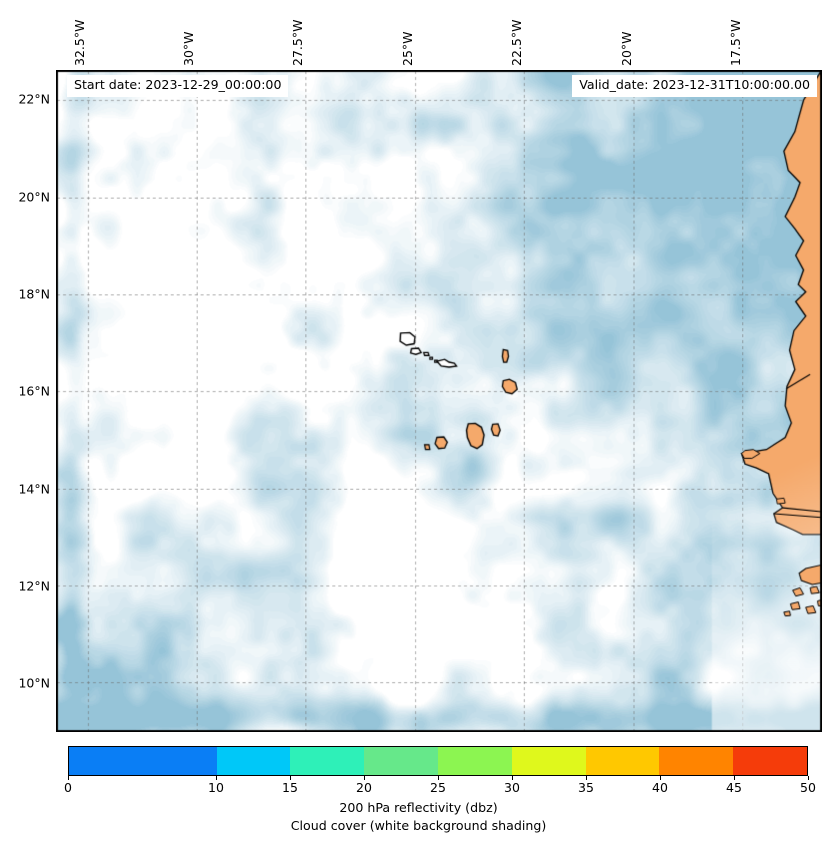 The width and height of the screenshot is (837, 843). What do you see at coordinates (216, 787) in the screenshot?
I see `colorbar-tick-label: 10` at bounding box center [216, 787].